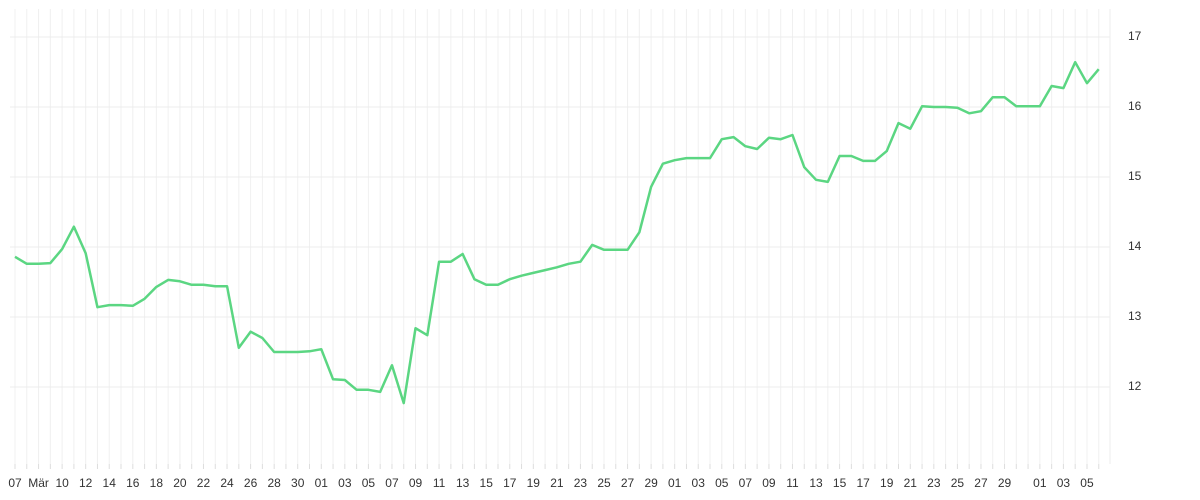 The width and height of the screenshot is (1200, 500). Describe the element at coordinates (204, 483) in the screenshot. I see `x-tick-label: 22` at that location.